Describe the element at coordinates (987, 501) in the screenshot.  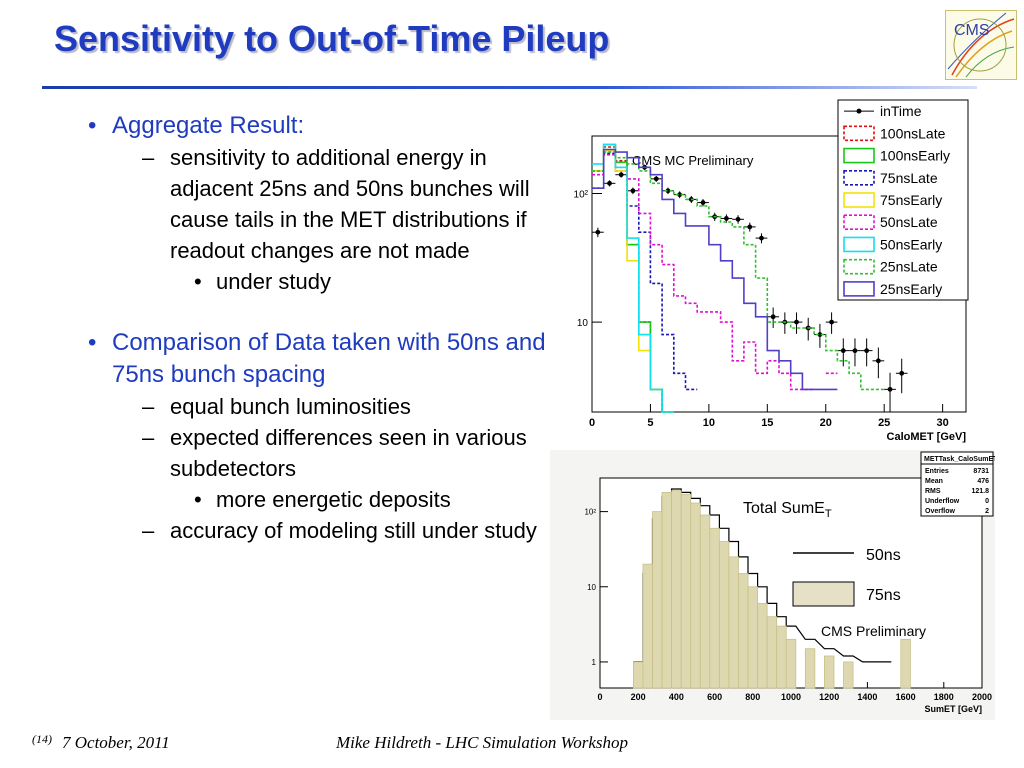
I see `stats-value-underflow: 0` at that location.